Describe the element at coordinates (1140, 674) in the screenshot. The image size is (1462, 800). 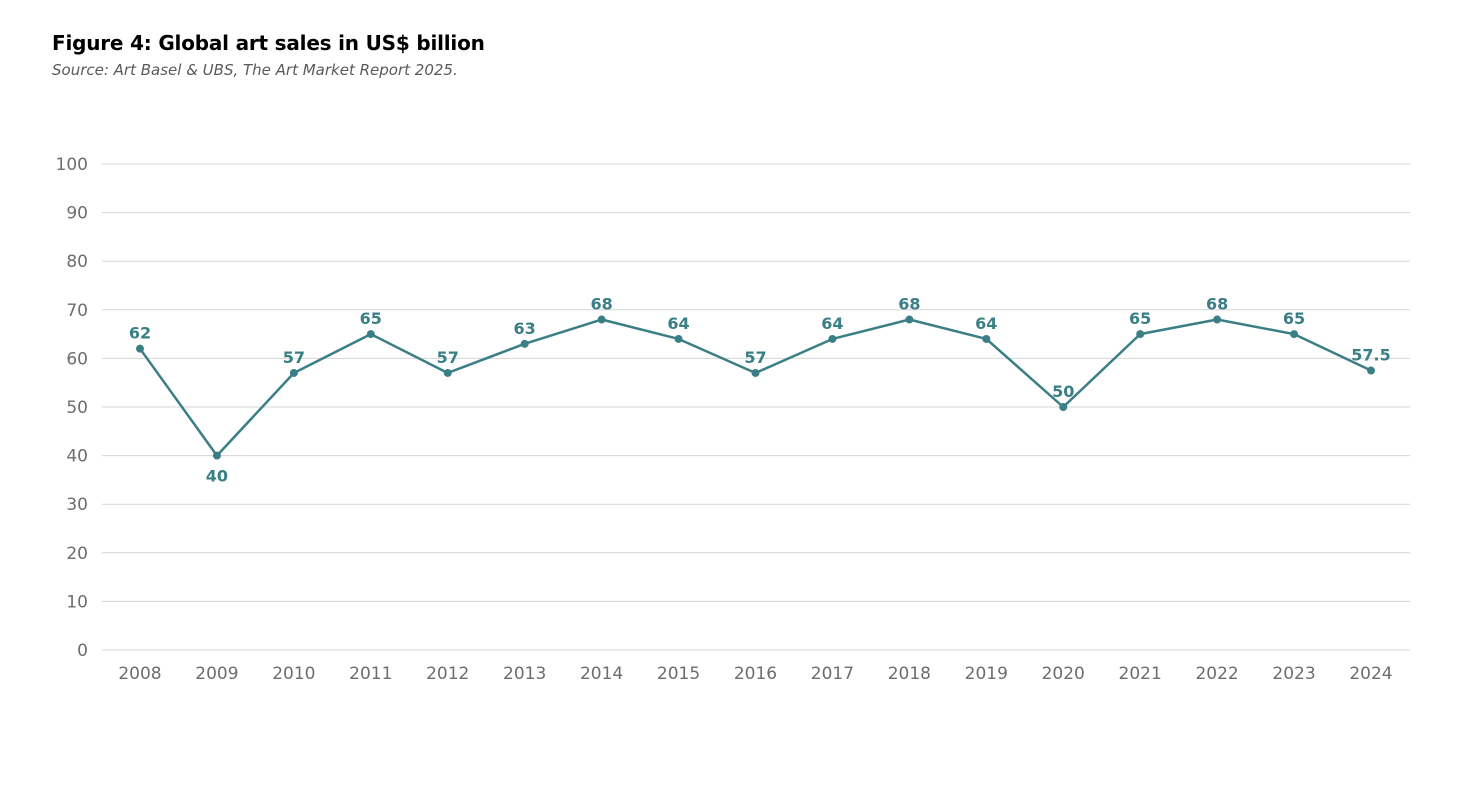
I see `x-tick-label: 2021` at that location.